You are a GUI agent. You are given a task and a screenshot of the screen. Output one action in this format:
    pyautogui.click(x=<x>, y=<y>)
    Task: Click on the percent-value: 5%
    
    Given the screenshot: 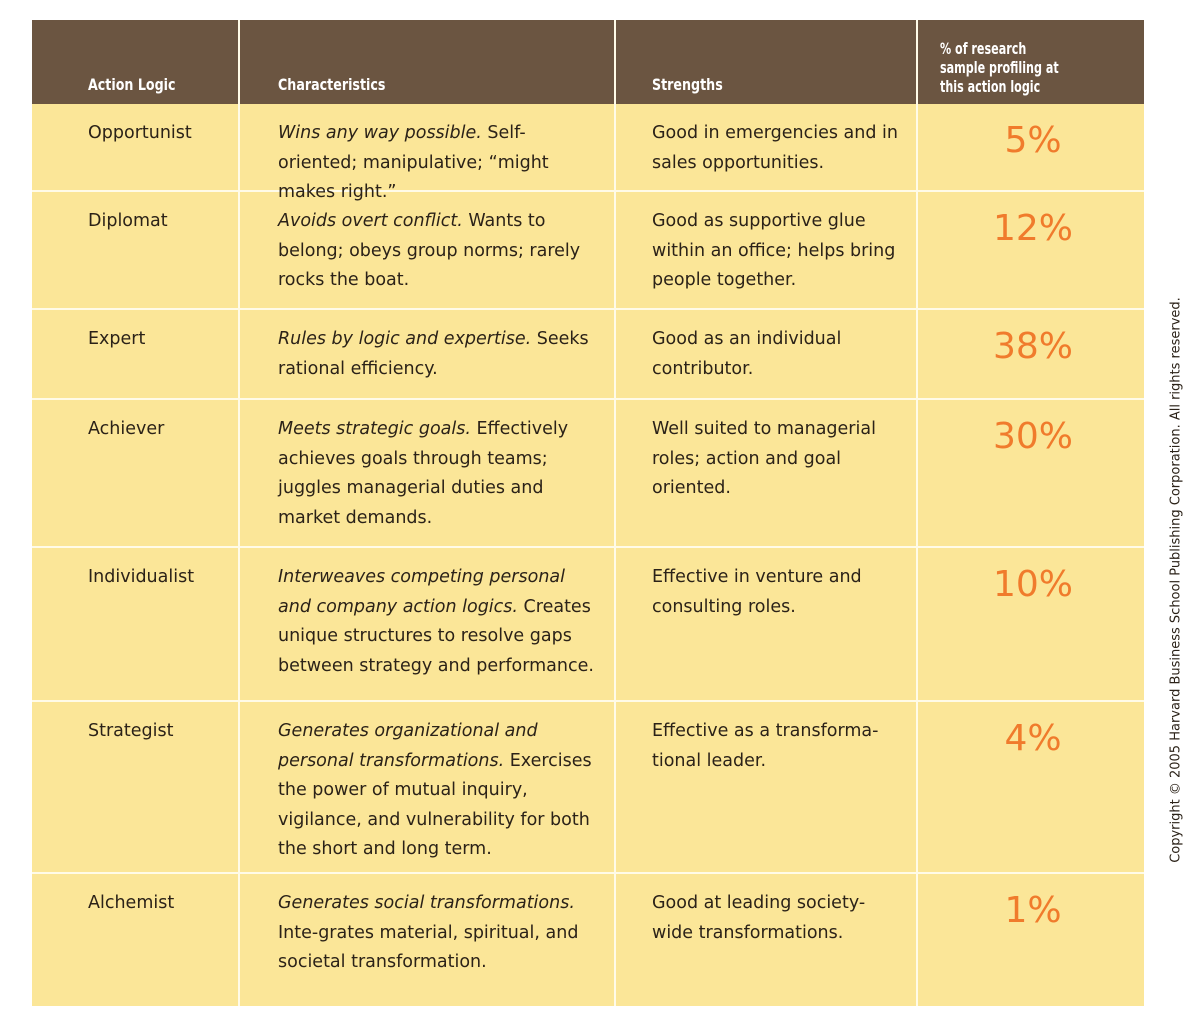 What is the action you would take?
    pyautogui.click(x=1030, y=148)
    